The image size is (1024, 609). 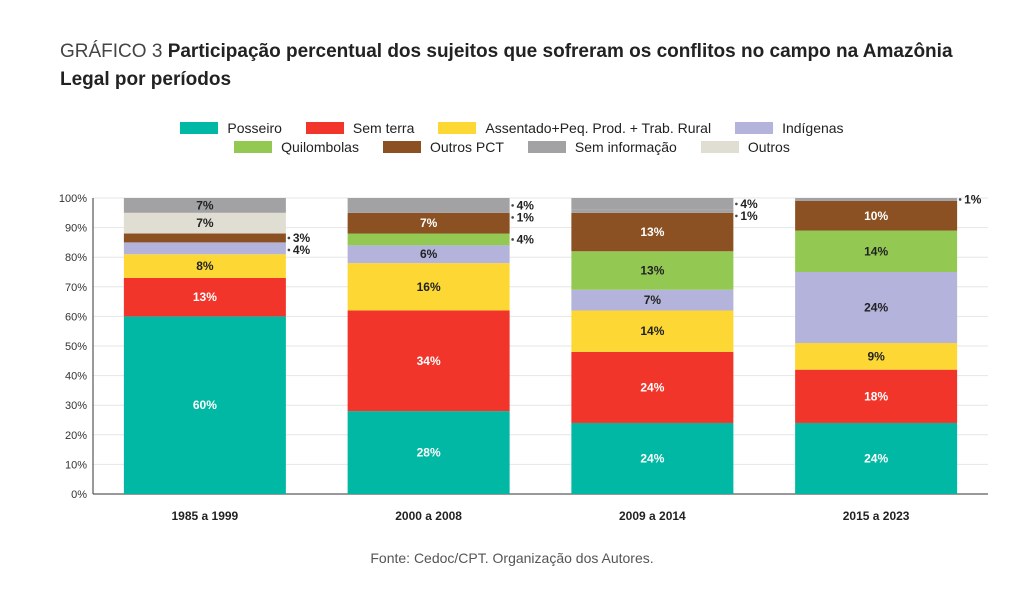 What do you see at coordinates (598, 127) in the screenshot?
I see `legend-label: Assentado+Peq. Prod. + Trab. Rural` at bounding box center [598, 127].